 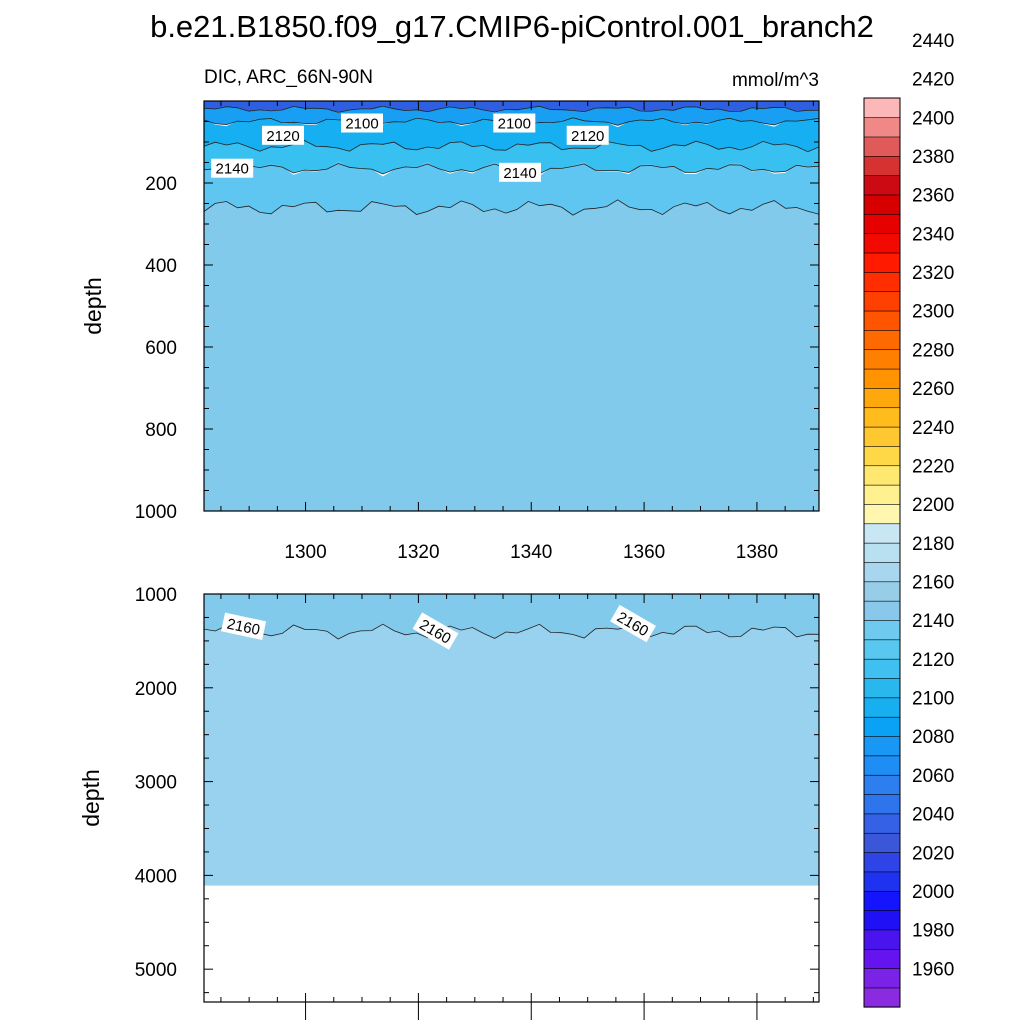 What do you see at coordinates (933, 505) in the screenshot?
I see `colorbar-label: 2200` at bounding box center [933, 505].